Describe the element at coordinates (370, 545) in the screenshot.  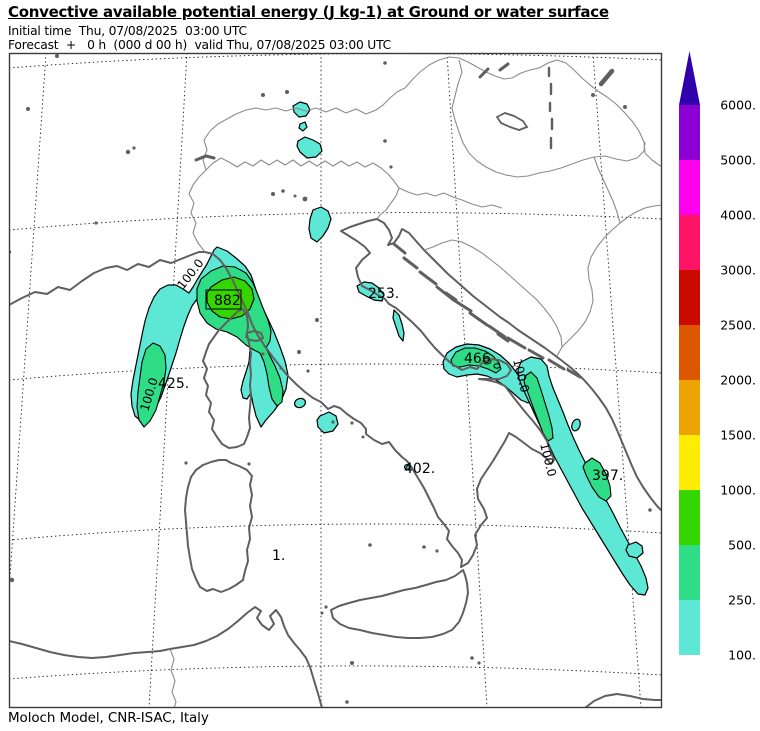
I see `island-ustica` at that location.